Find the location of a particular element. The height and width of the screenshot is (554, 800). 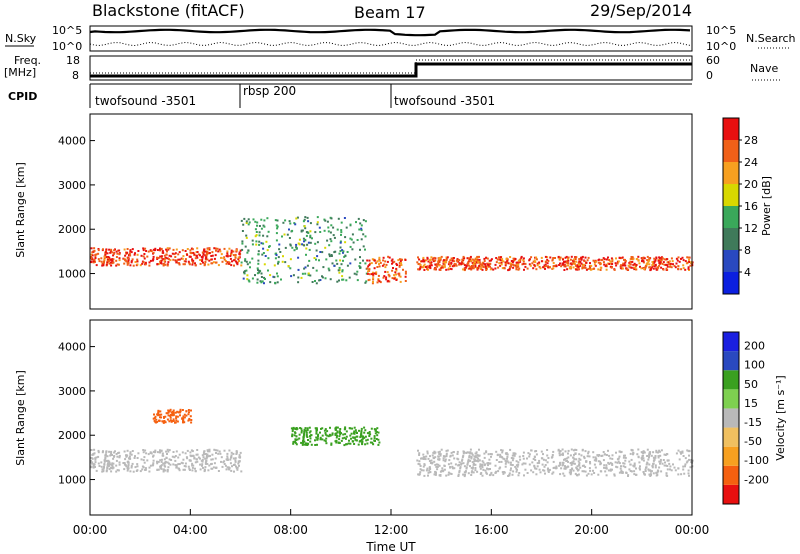

nave-tick-hi: 60 is located at coordinates (713, 60).